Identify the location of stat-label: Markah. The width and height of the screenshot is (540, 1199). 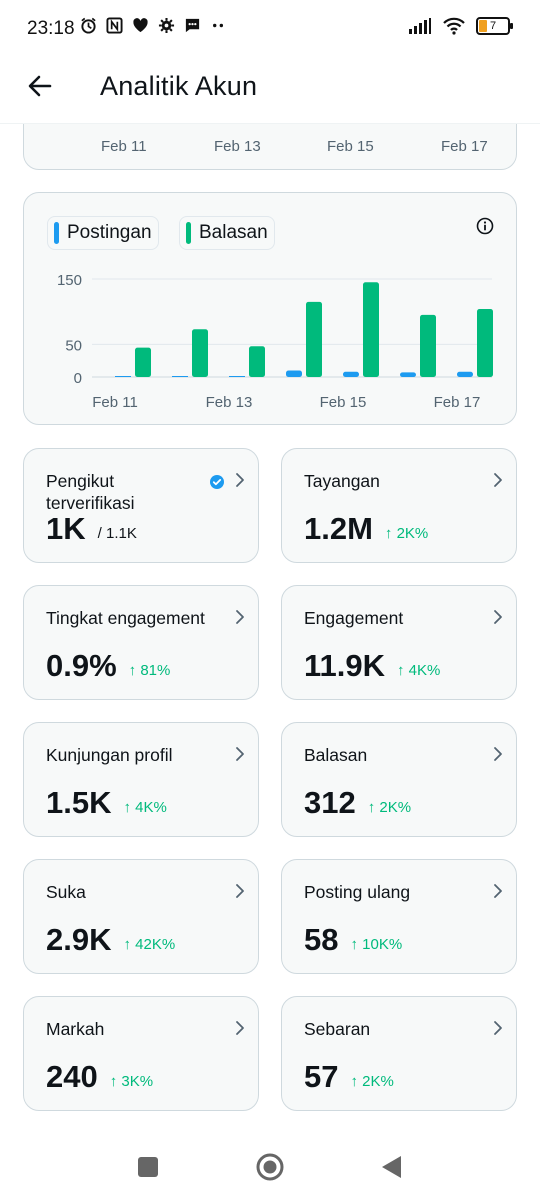
(75, 1029).